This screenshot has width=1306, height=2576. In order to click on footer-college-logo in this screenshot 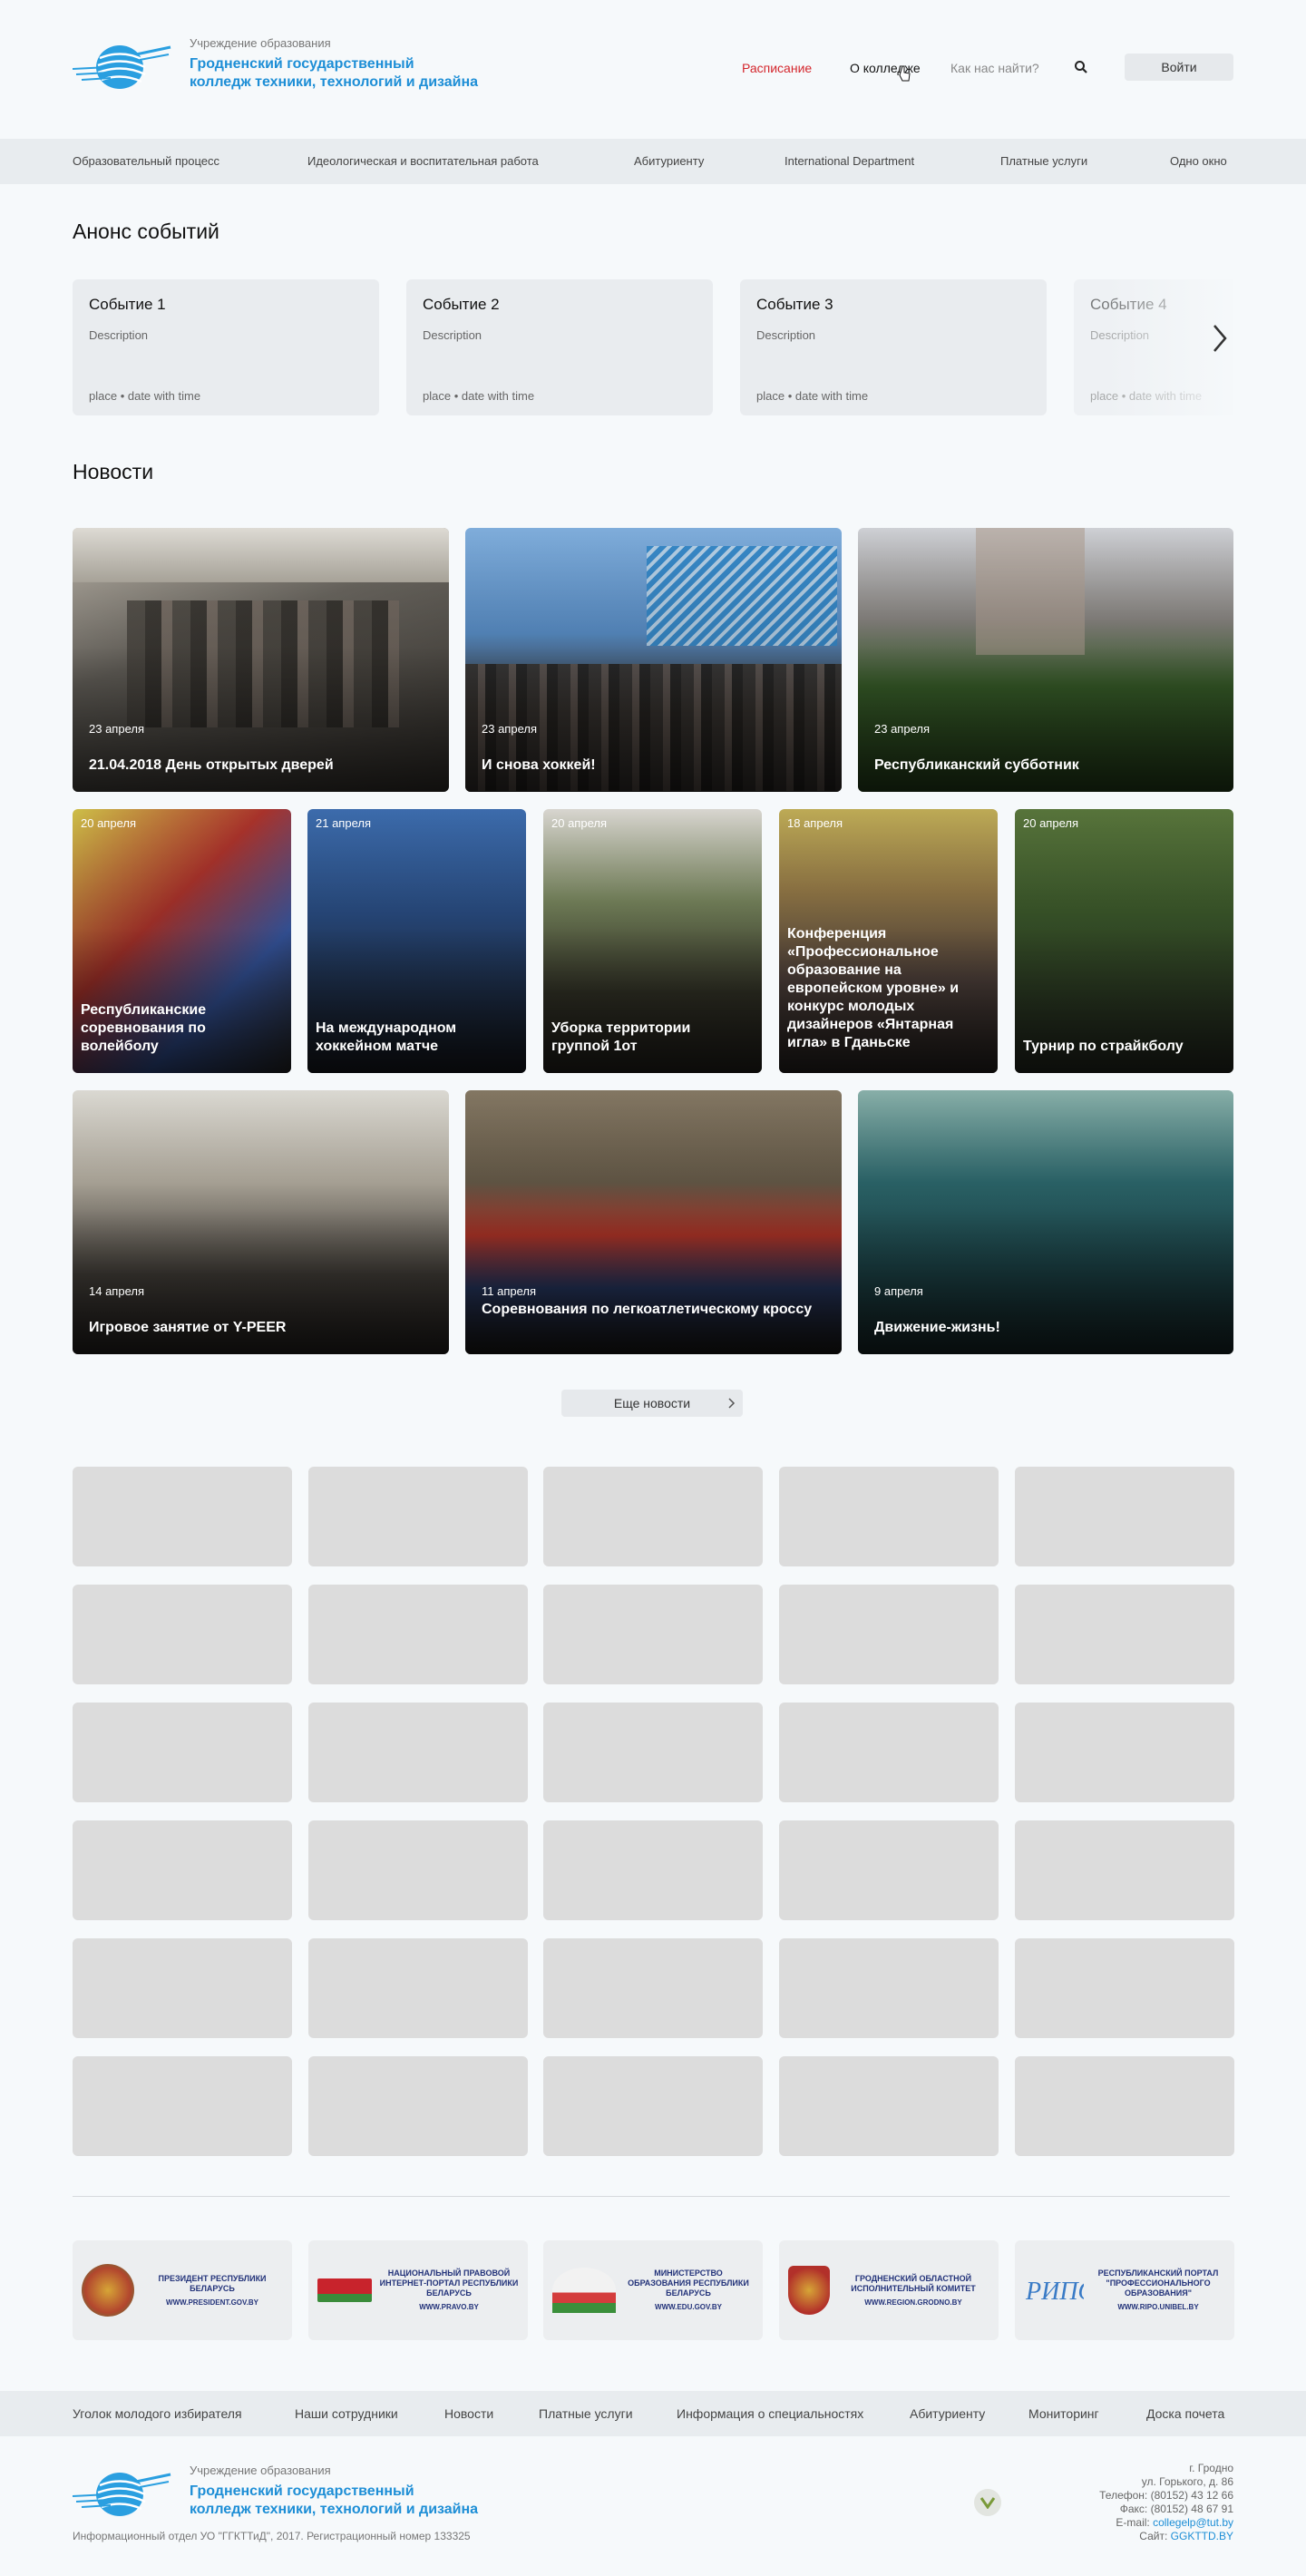, I will do `click(122, 2494)`.